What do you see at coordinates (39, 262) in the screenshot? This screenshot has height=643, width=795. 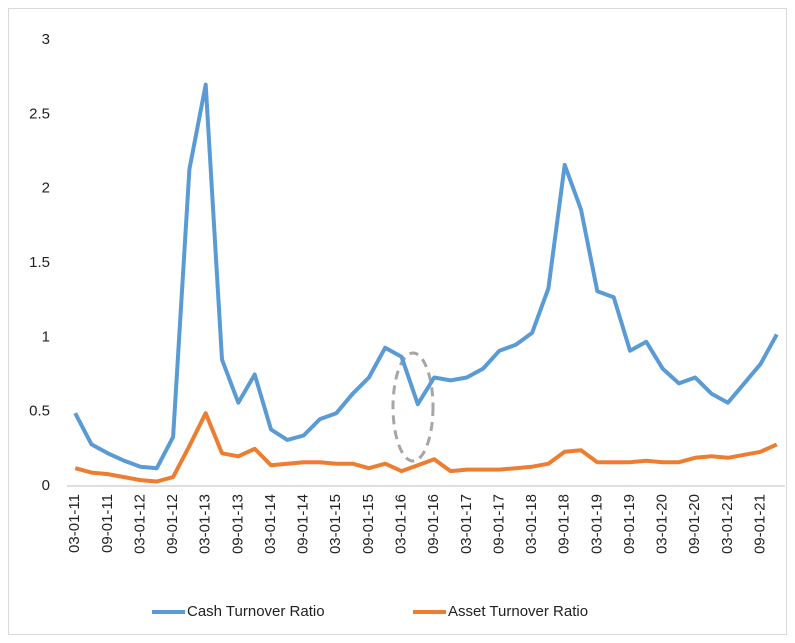 I see `y-tick-label: 1.5` at bounding box center [39, 262].